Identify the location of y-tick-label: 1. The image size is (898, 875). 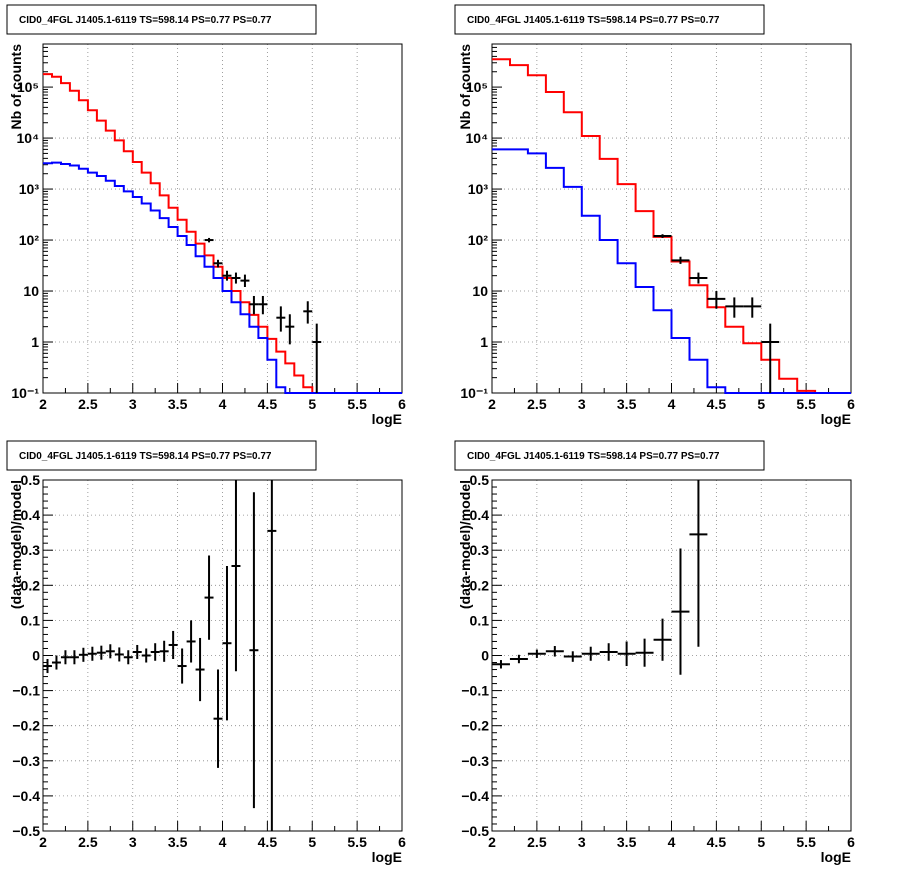
(35, 342).